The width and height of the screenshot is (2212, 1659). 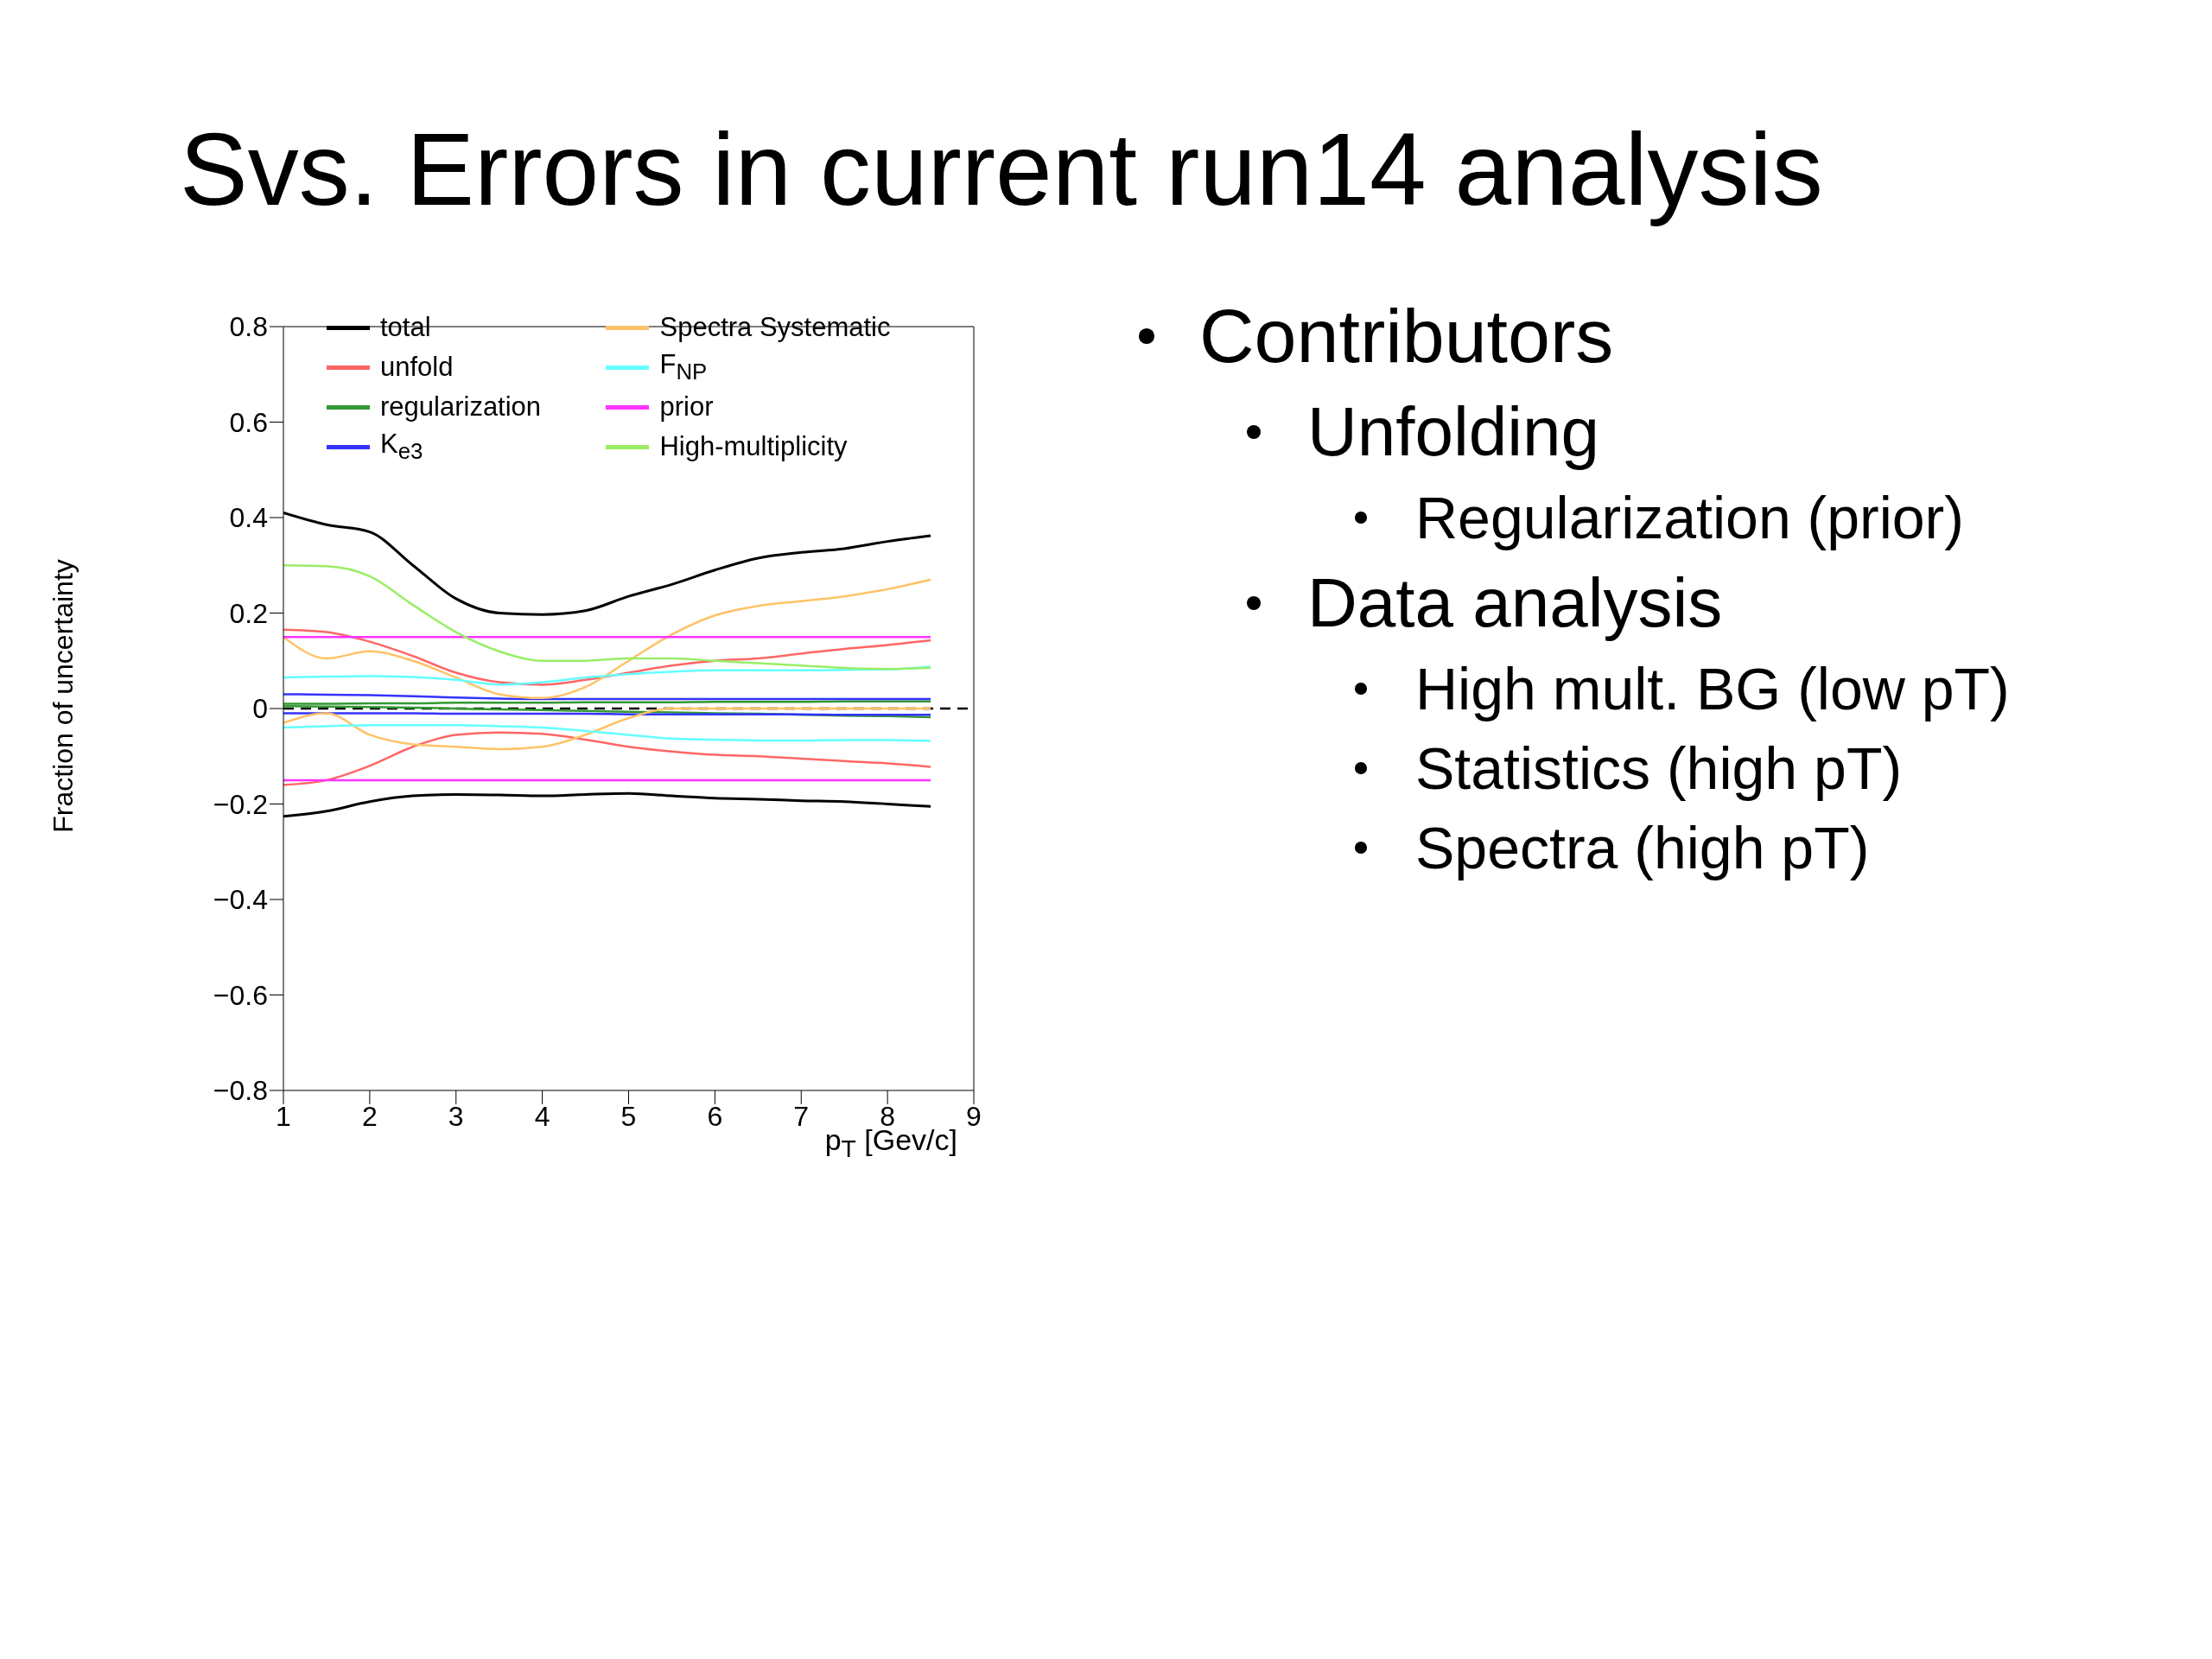 What do you see at coordinates (775, 327) in the screenshot?
I see `legend-label: Spectra Systematic` at bounding box center [775, 327].